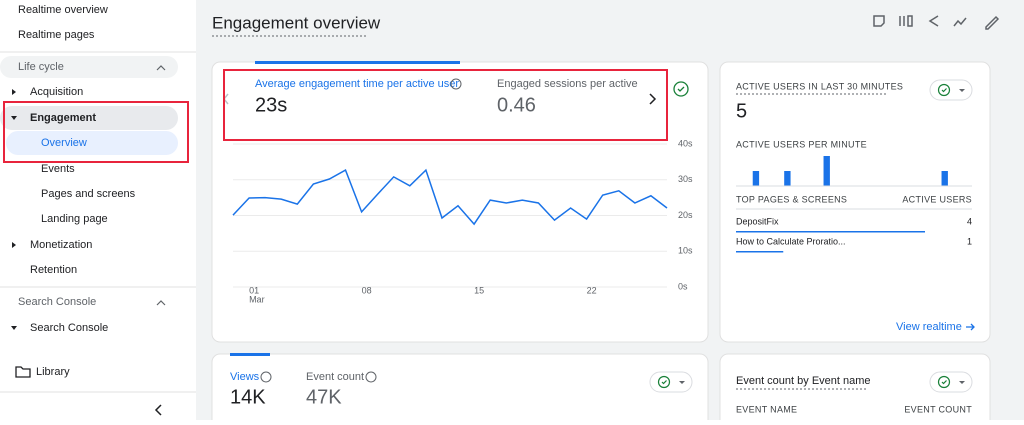 Image resolution: width=1024 pixels, height=425 pixels. What do you see at coordinates (257, 299) in the screenshot?
I see `x-month-label: Mar` at bounding box center [257, 299].